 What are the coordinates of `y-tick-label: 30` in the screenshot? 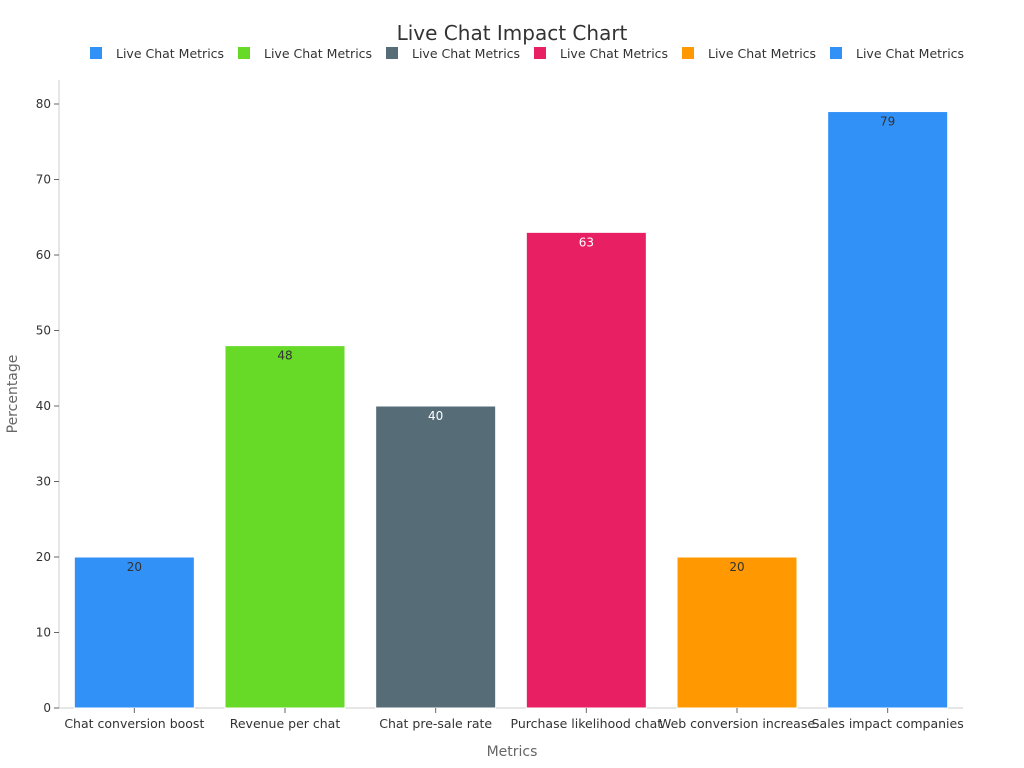 It's located at (43, 482).